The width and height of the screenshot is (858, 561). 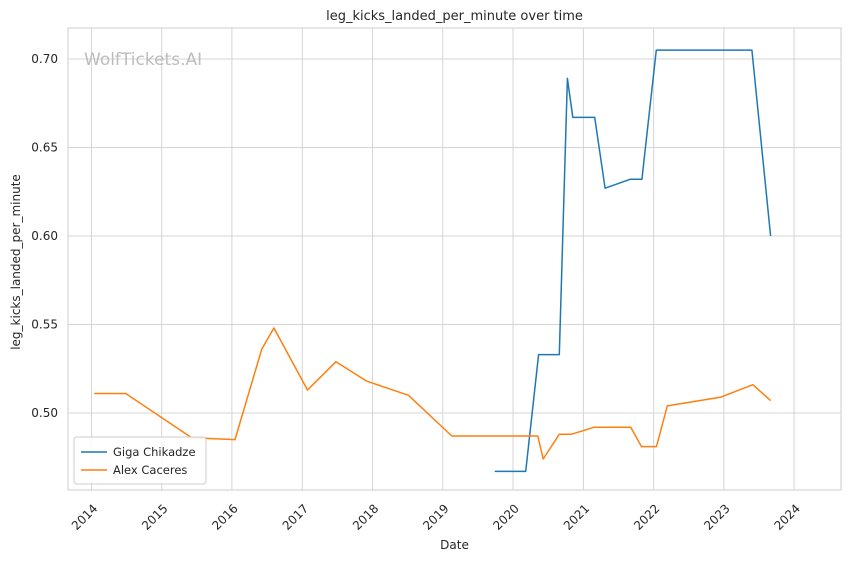 What do you see at coordinates (154, 452) in the screenshot?
I see `legend-label-giga-chikadze: Giga Chikadze` at bounding box center [154, 452].